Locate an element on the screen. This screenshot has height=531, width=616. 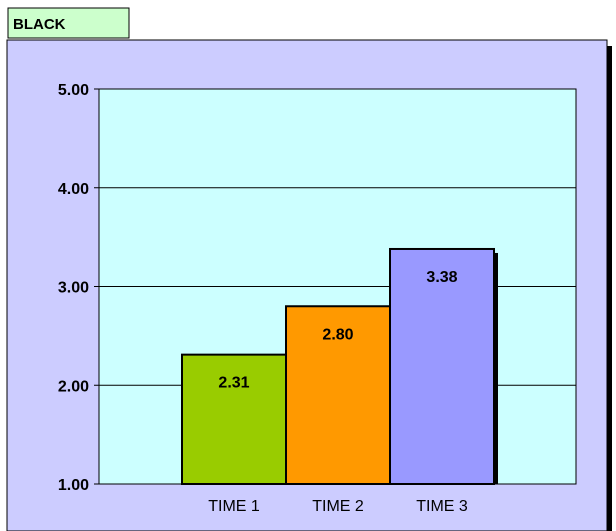
y-tick-label: 2.00 is located at coordinates (73, 386).